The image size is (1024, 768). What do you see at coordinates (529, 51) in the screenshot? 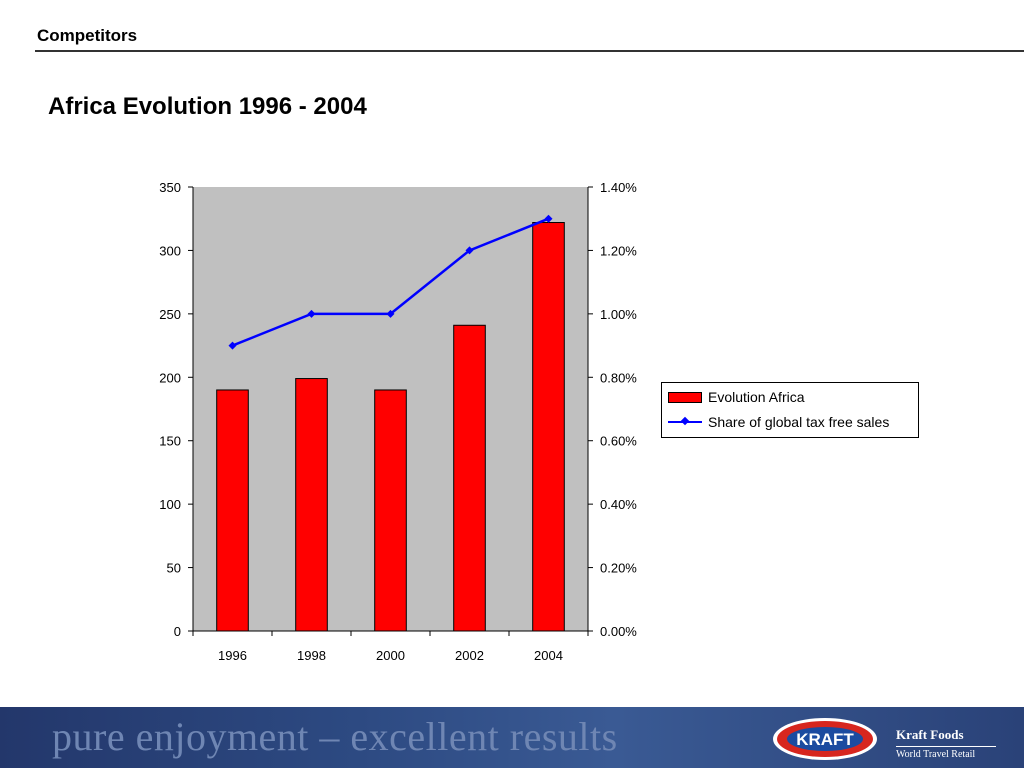
I see `header-divider` at bounding box center [529, 51].